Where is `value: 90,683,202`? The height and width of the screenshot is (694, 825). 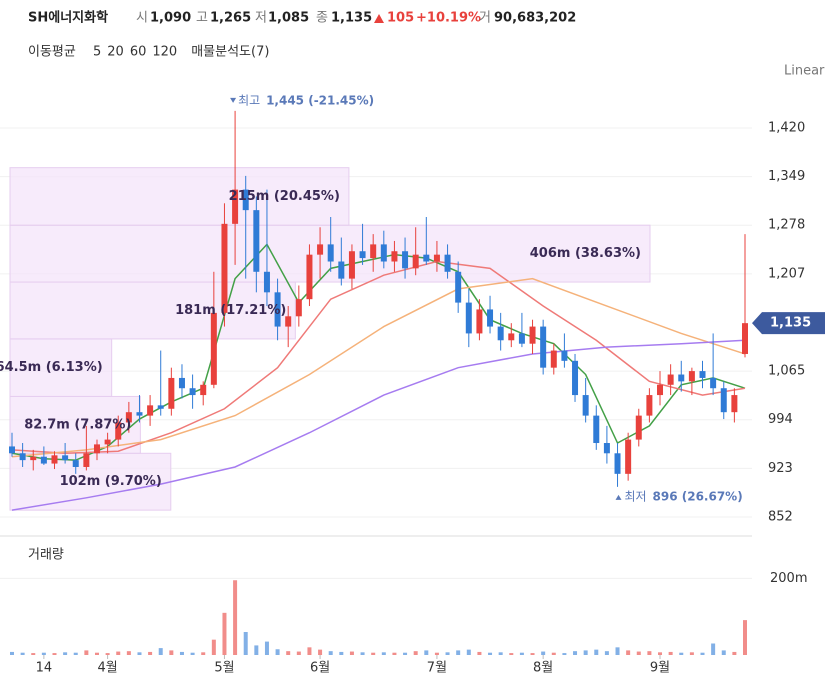 value: 90,683,202 is located at coordinates (535, 18).